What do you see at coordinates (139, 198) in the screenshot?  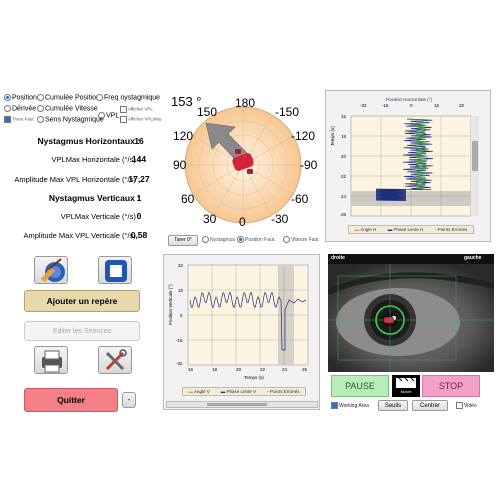 I see `nystagmus-verticaux-value: 1` at bounding box center [139, 198].